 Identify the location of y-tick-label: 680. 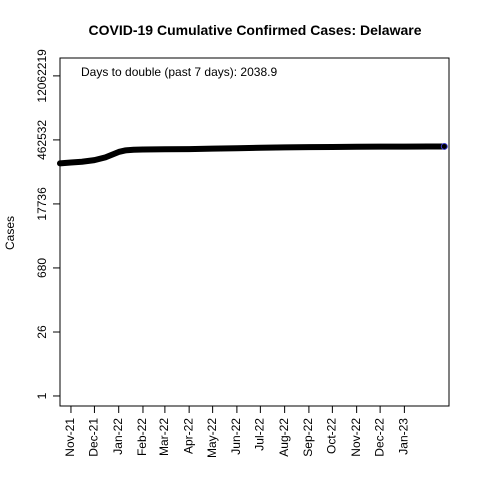
(42, 268).